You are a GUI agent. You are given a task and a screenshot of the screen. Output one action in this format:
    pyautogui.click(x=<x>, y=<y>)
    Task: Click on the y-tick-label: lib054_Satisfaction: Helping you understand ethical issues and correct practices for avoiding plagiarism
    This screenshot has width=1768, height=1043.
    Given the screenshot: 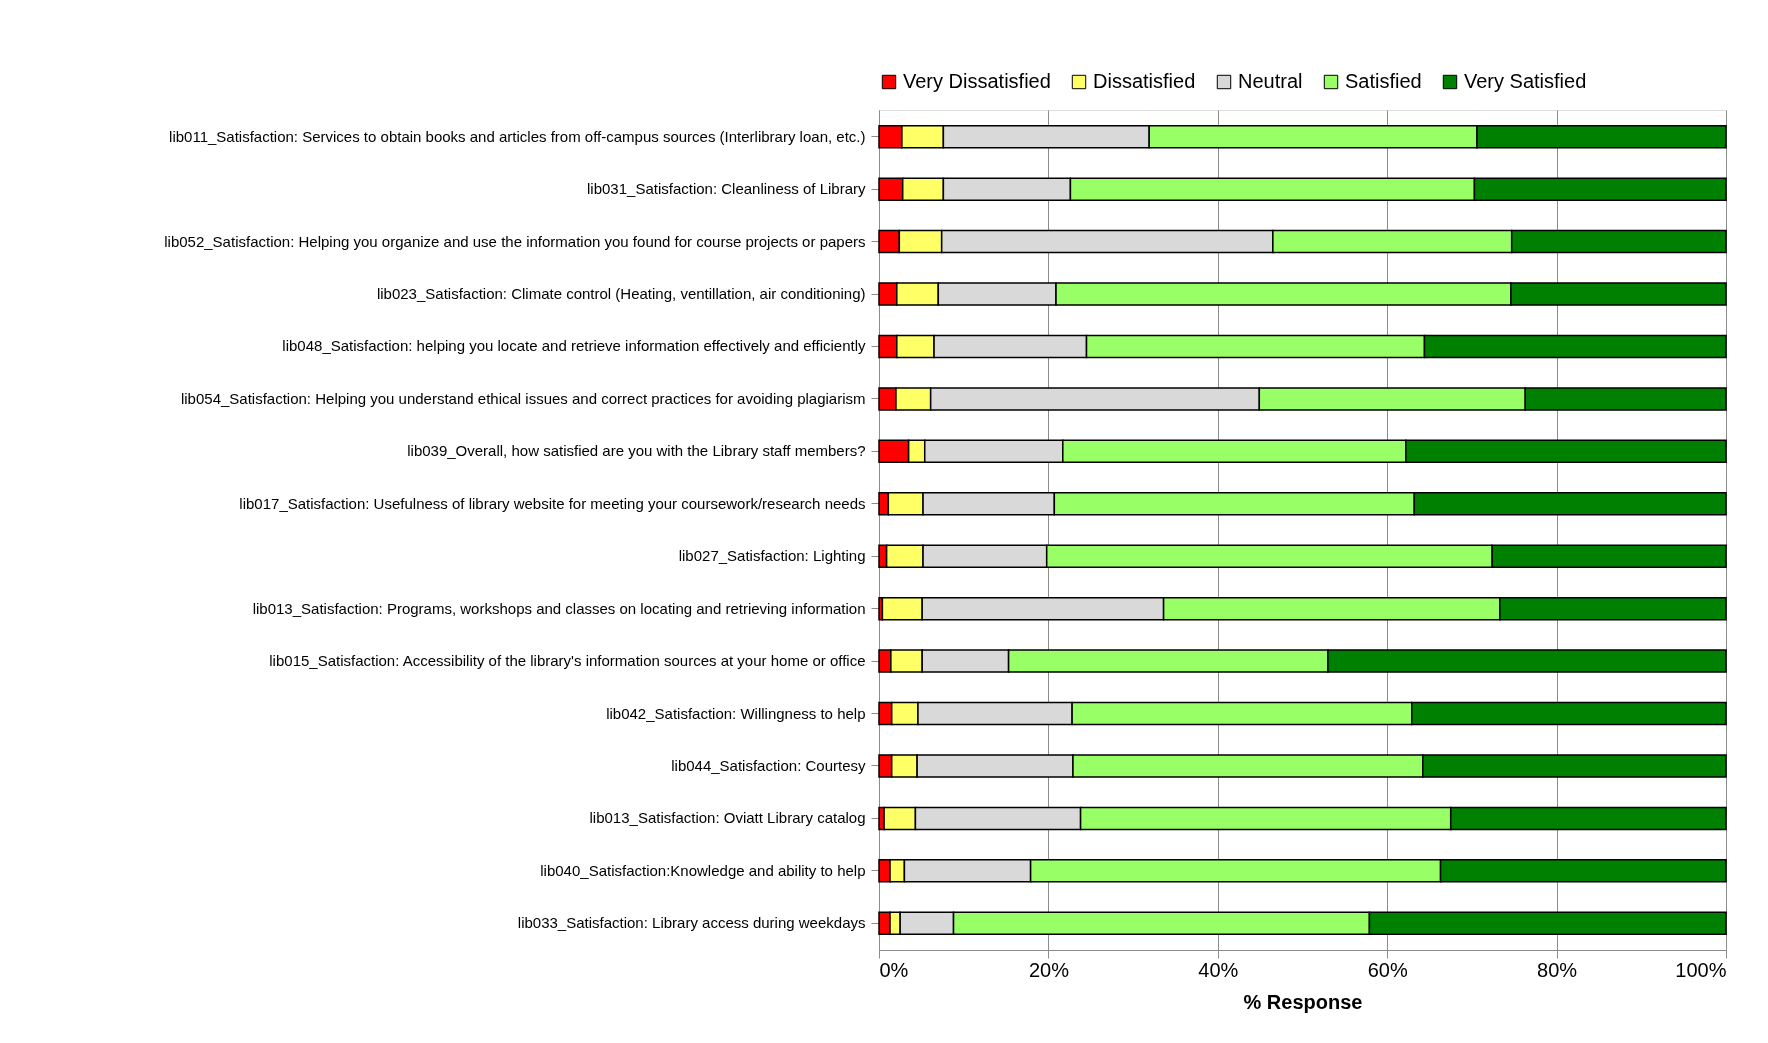 What is the action you would take?
    pyautogui.click(x=523, y=398)
    